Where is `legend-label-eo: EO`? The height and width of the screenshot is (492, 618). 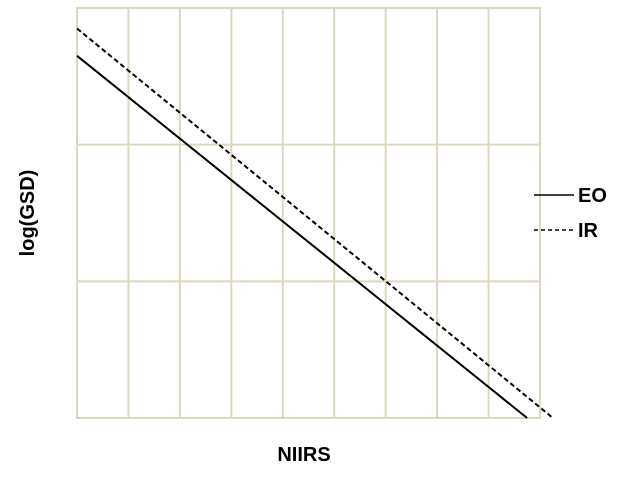
legend-label-eo: EO is located at coordinates (592, 196).